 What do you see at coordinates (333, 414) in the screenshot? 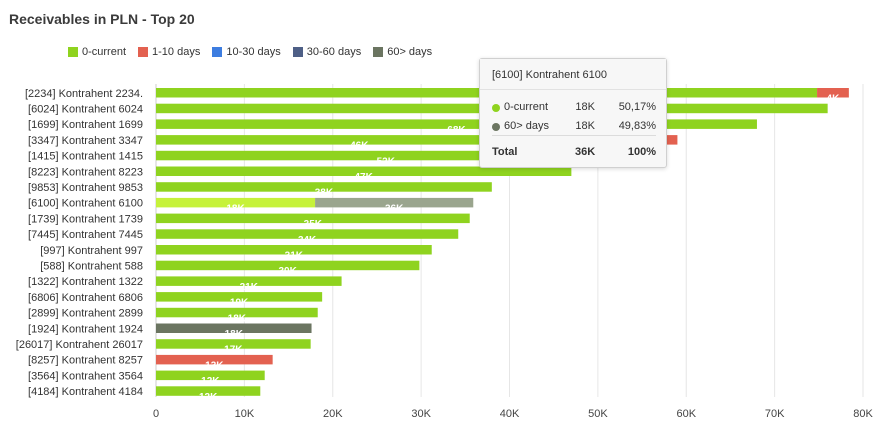
I see `x-tick-label: 20K` at bounding box center [333, 414].